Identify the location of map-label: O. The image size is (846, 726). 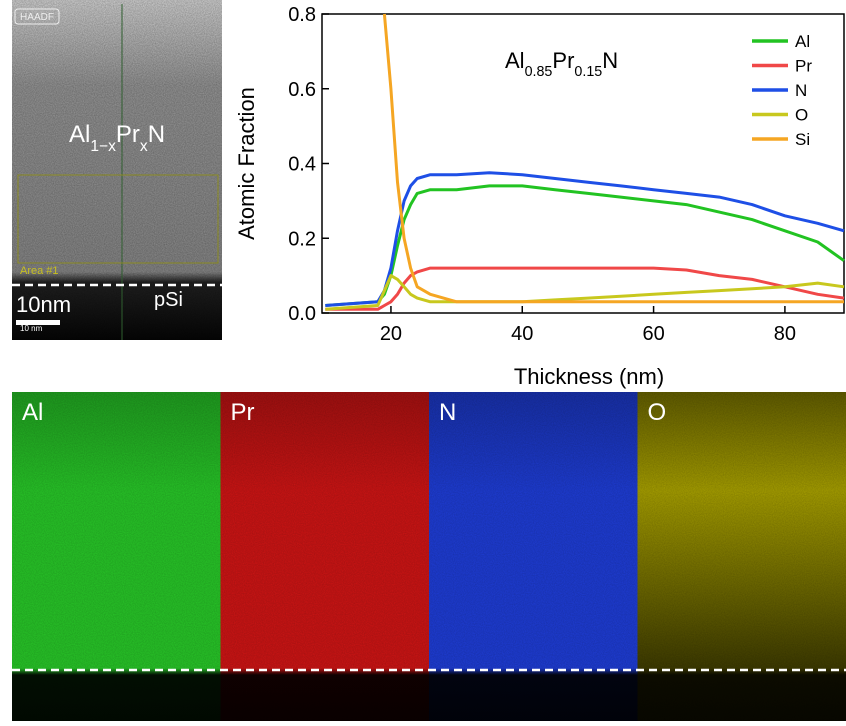
(657, 412).